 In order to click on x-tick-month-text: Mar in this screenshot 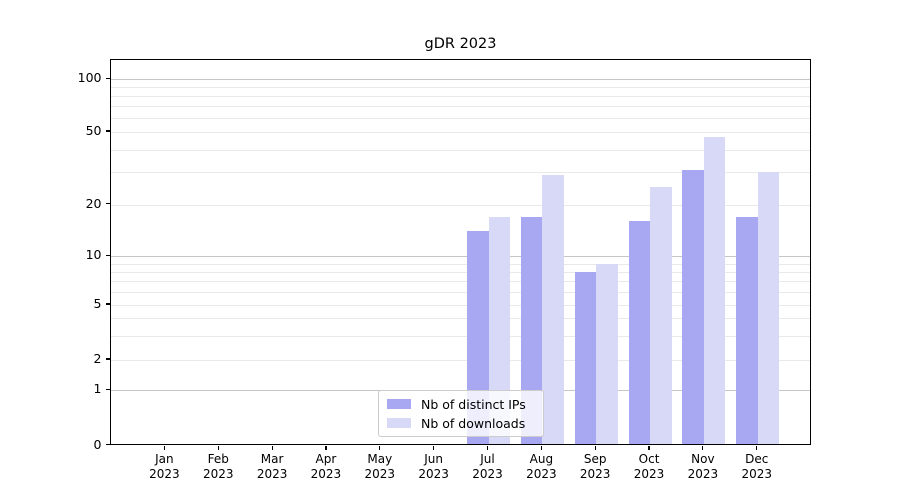, I will do `click(272, 458)`.